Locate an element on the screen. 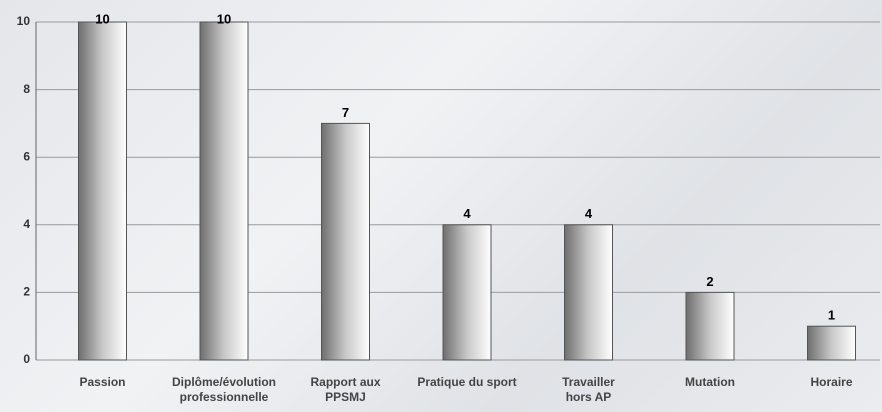 Image resolution: width=882 pixels, height=412 pixels. x-tick-label: Rapport aux PPSMJ is located at coordinates (345, 389).